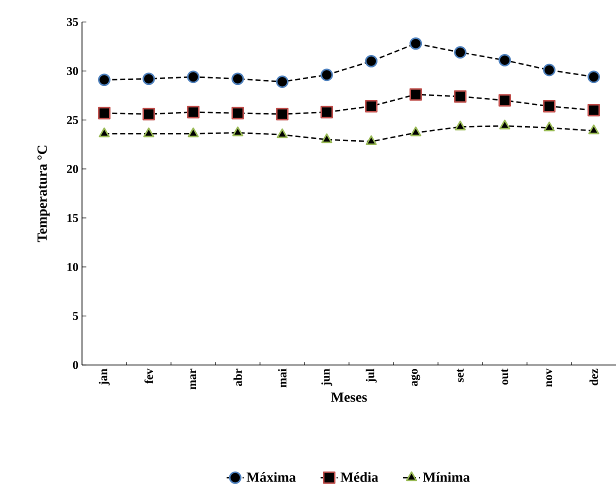  What do you see at coordinates (72, 169) in the screenshot?
I see `y-tick-label: 20` at bounding box center [72, 169].